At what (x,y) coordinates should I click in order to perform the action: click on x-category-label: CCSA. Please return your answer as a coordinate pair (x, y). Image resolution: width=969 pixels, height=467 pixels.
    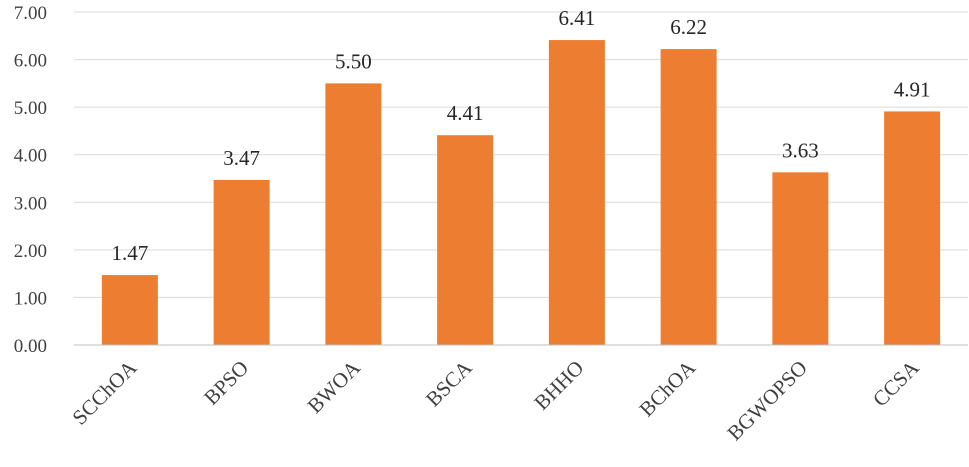
    Looking at the image, I should click on (896, 383).